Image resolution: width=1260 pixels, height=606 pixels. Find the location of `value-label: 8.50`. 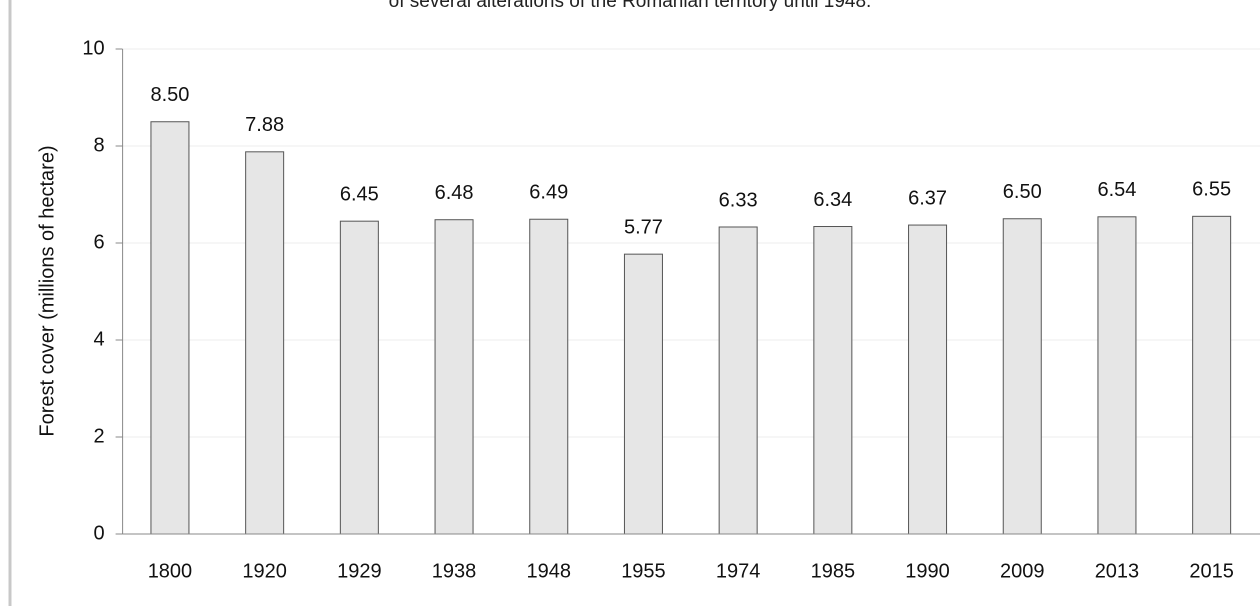

value-label: 8.50 is located at coordinates (169, 95).